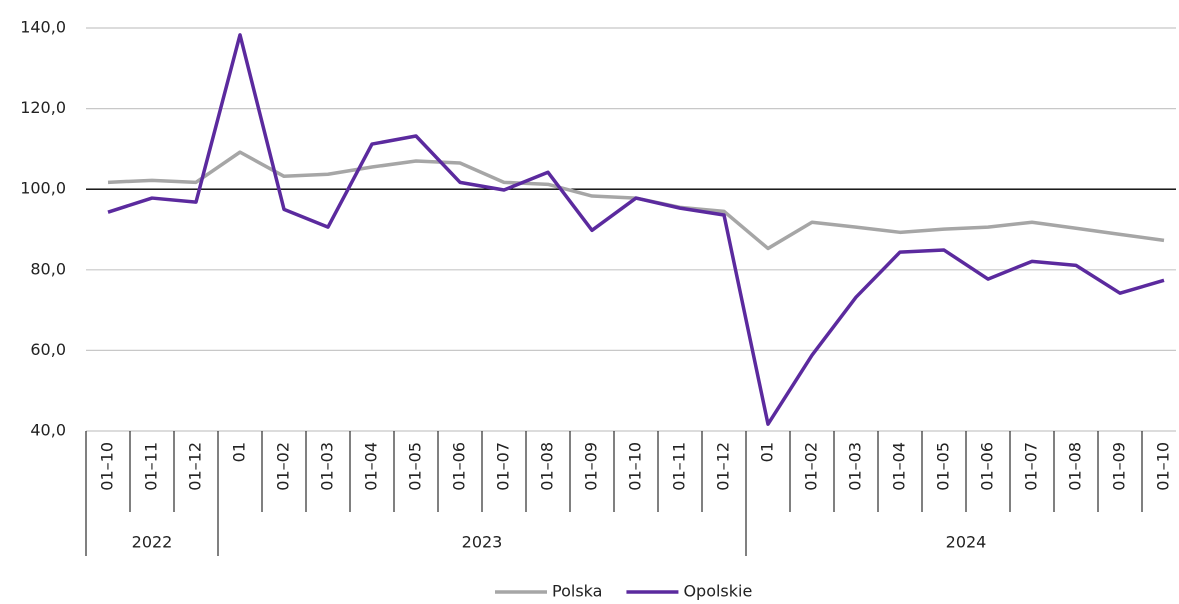  What do you see at coordinates (717, 591) in the screenshot?
I see `legend-label: Opolskie` at bounding box center [717, 591].